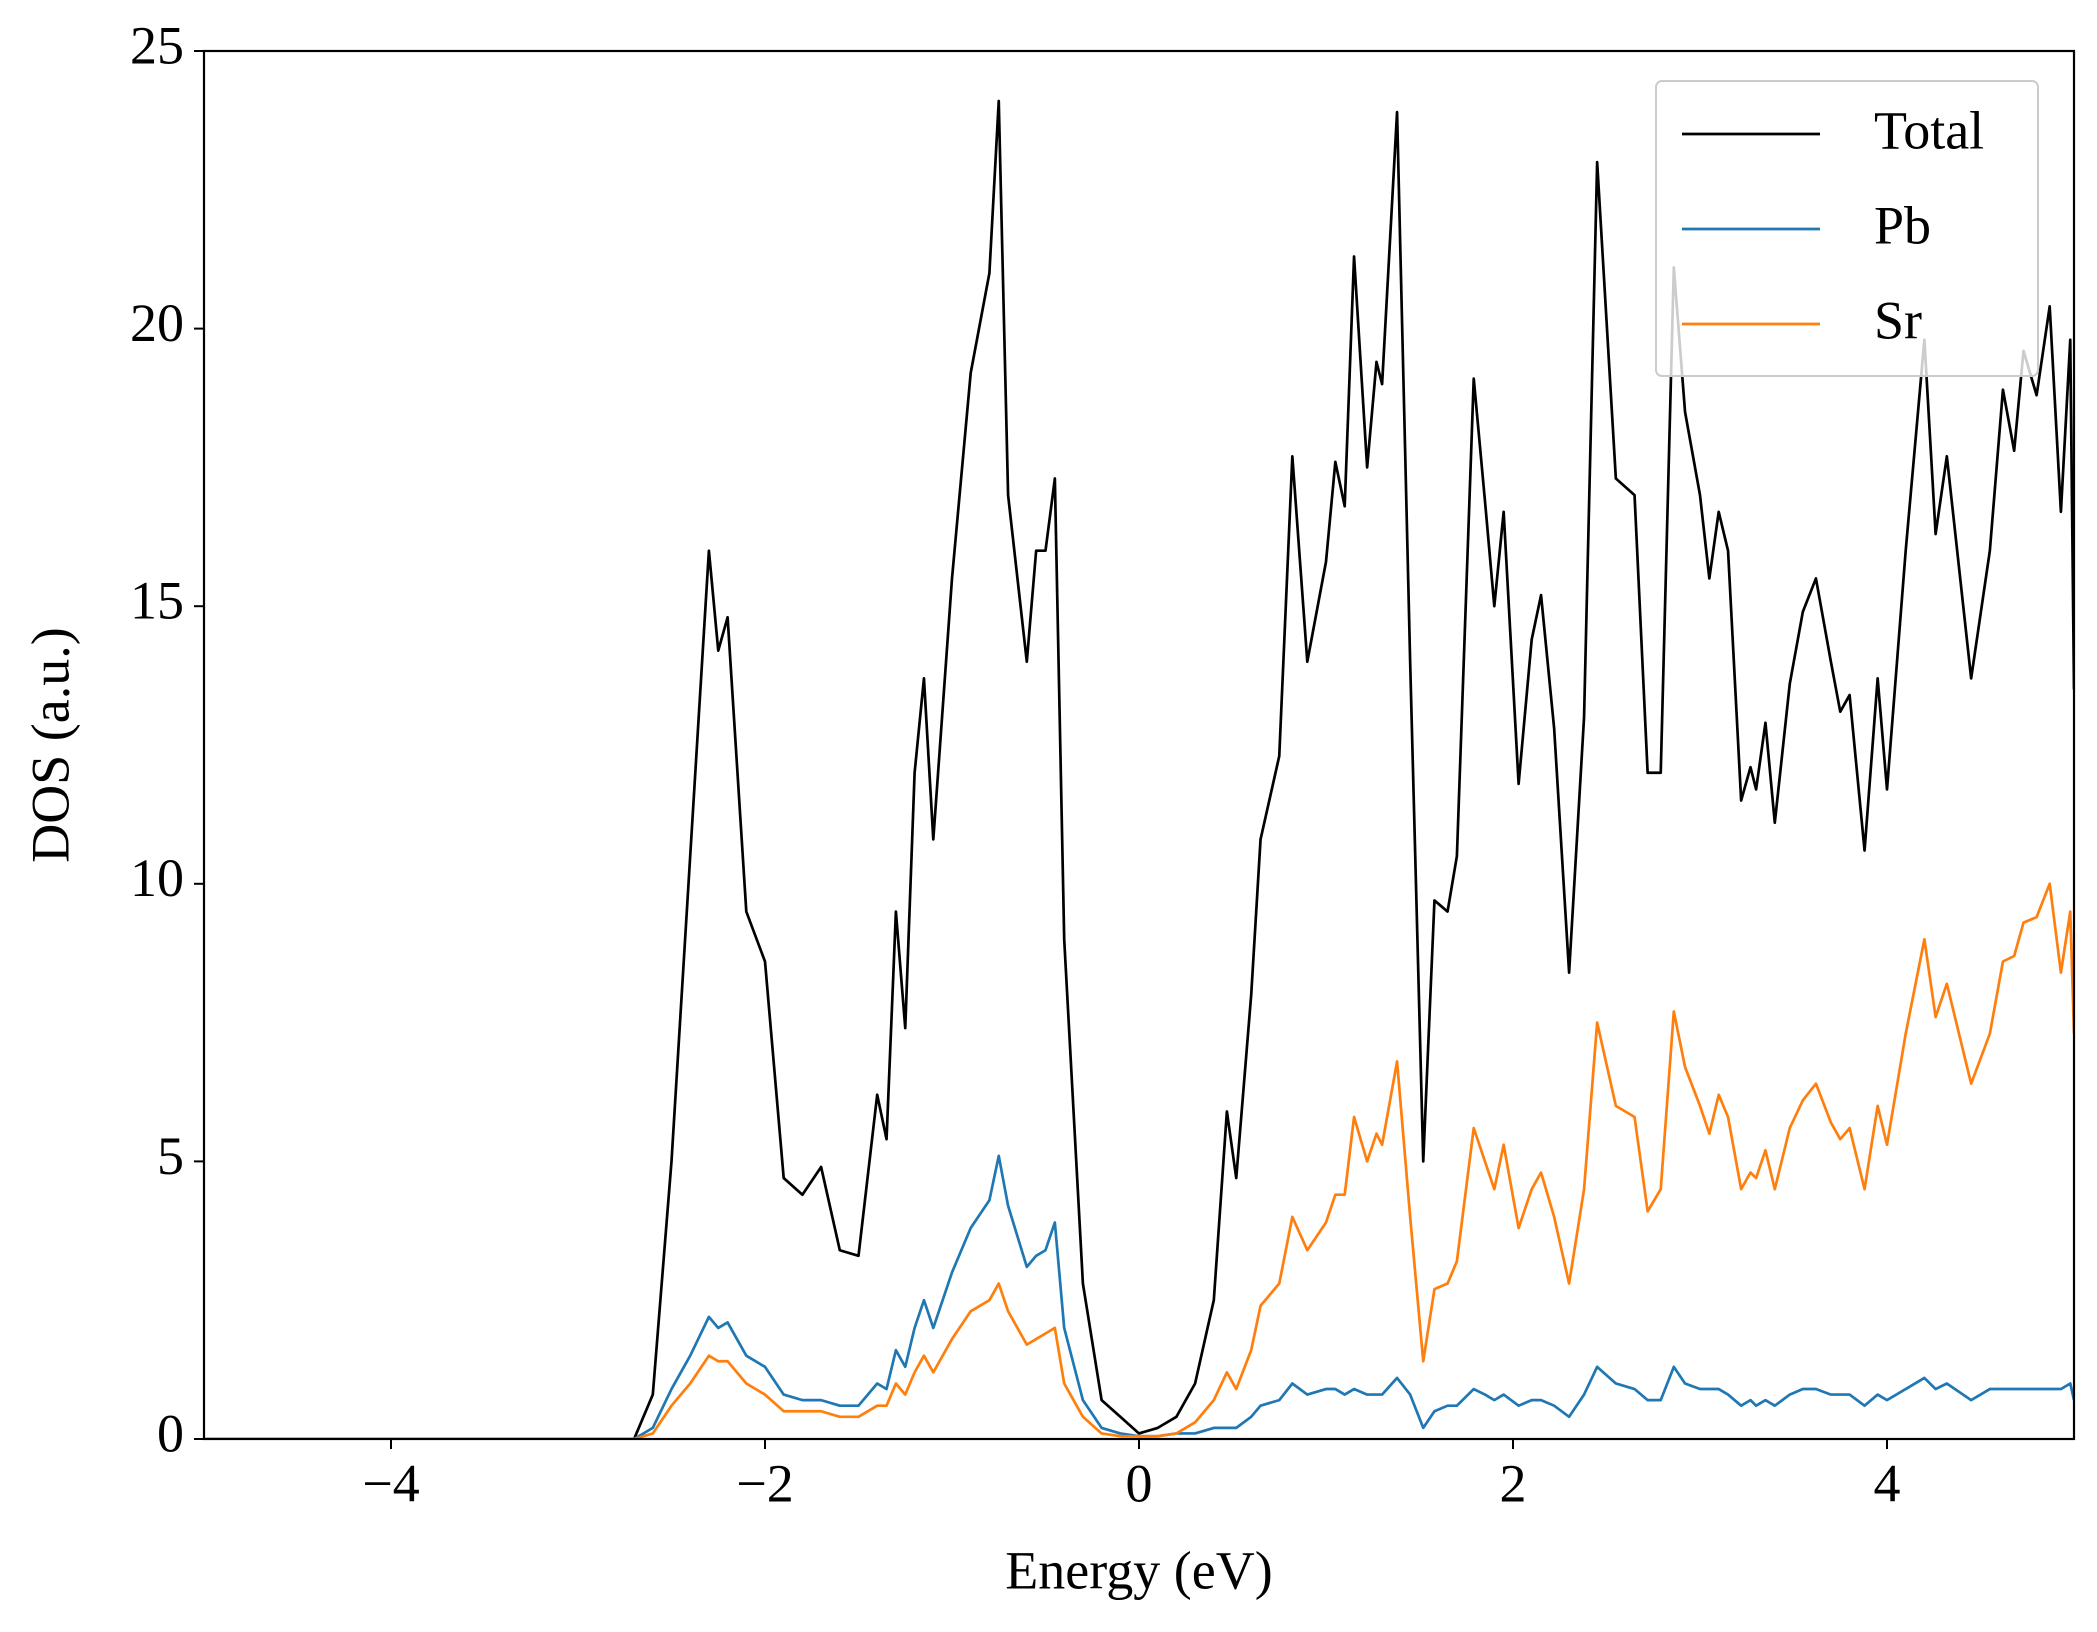 This screenshot has height=1632, width=2097. What do you see at coordinates (390, 1483) in the screenshot?
I see `x-tick-label: −4` at bounding box center [390, 1483].